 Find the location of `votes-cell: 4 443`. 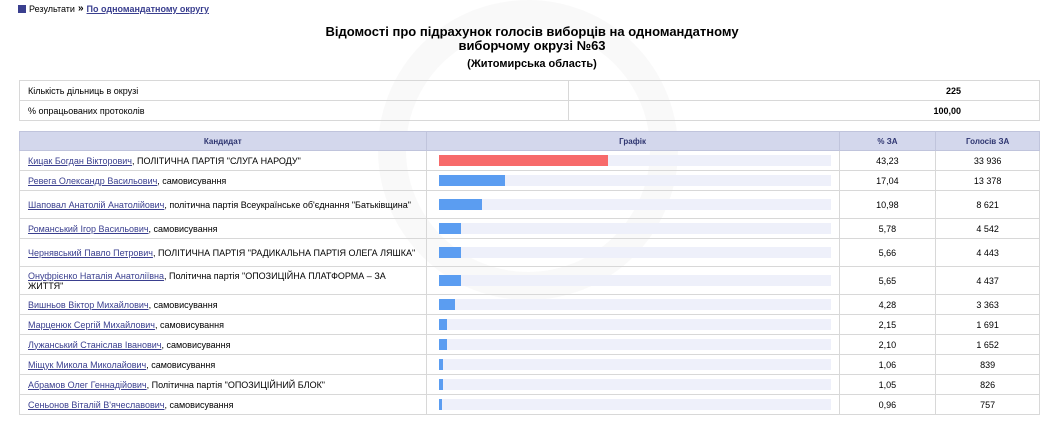

votes-cell: 4 443 is located at coordinates (987, 252).